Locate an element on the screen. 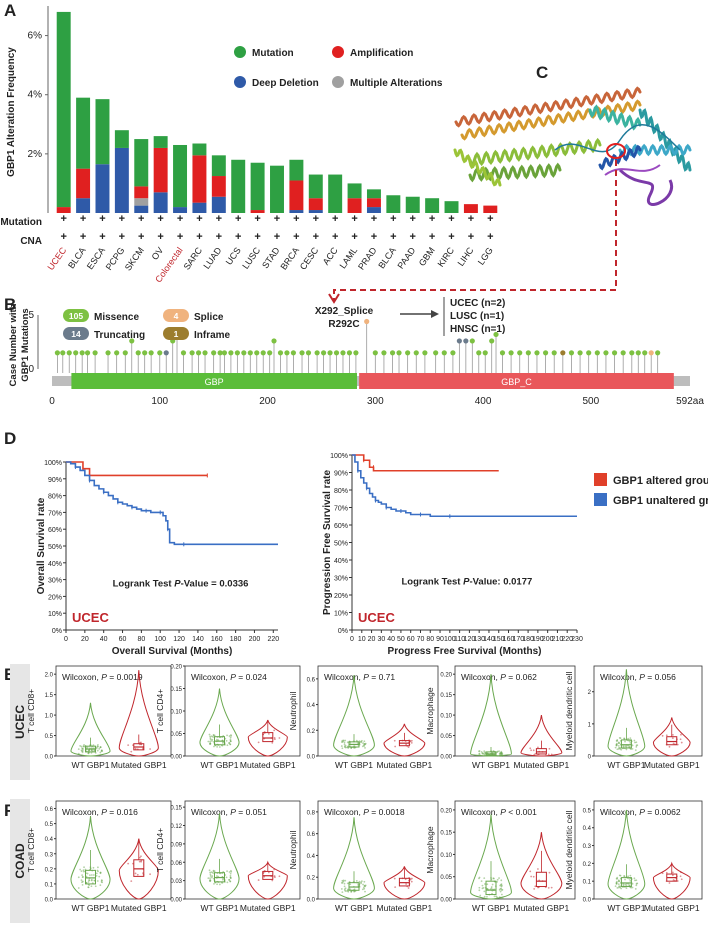 The image size is (708, 934). x-tick-label: 140 is located at coordinates (489, 639).